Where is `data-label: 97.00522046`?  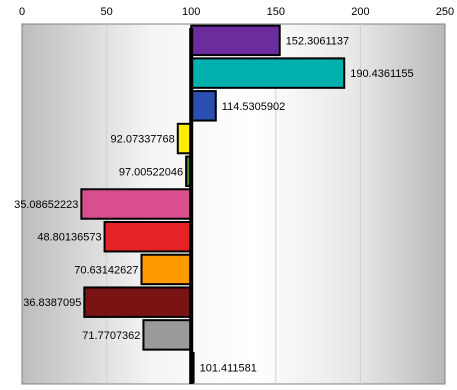 data-label: 97.00522046 is located at coordinates (151, 172).